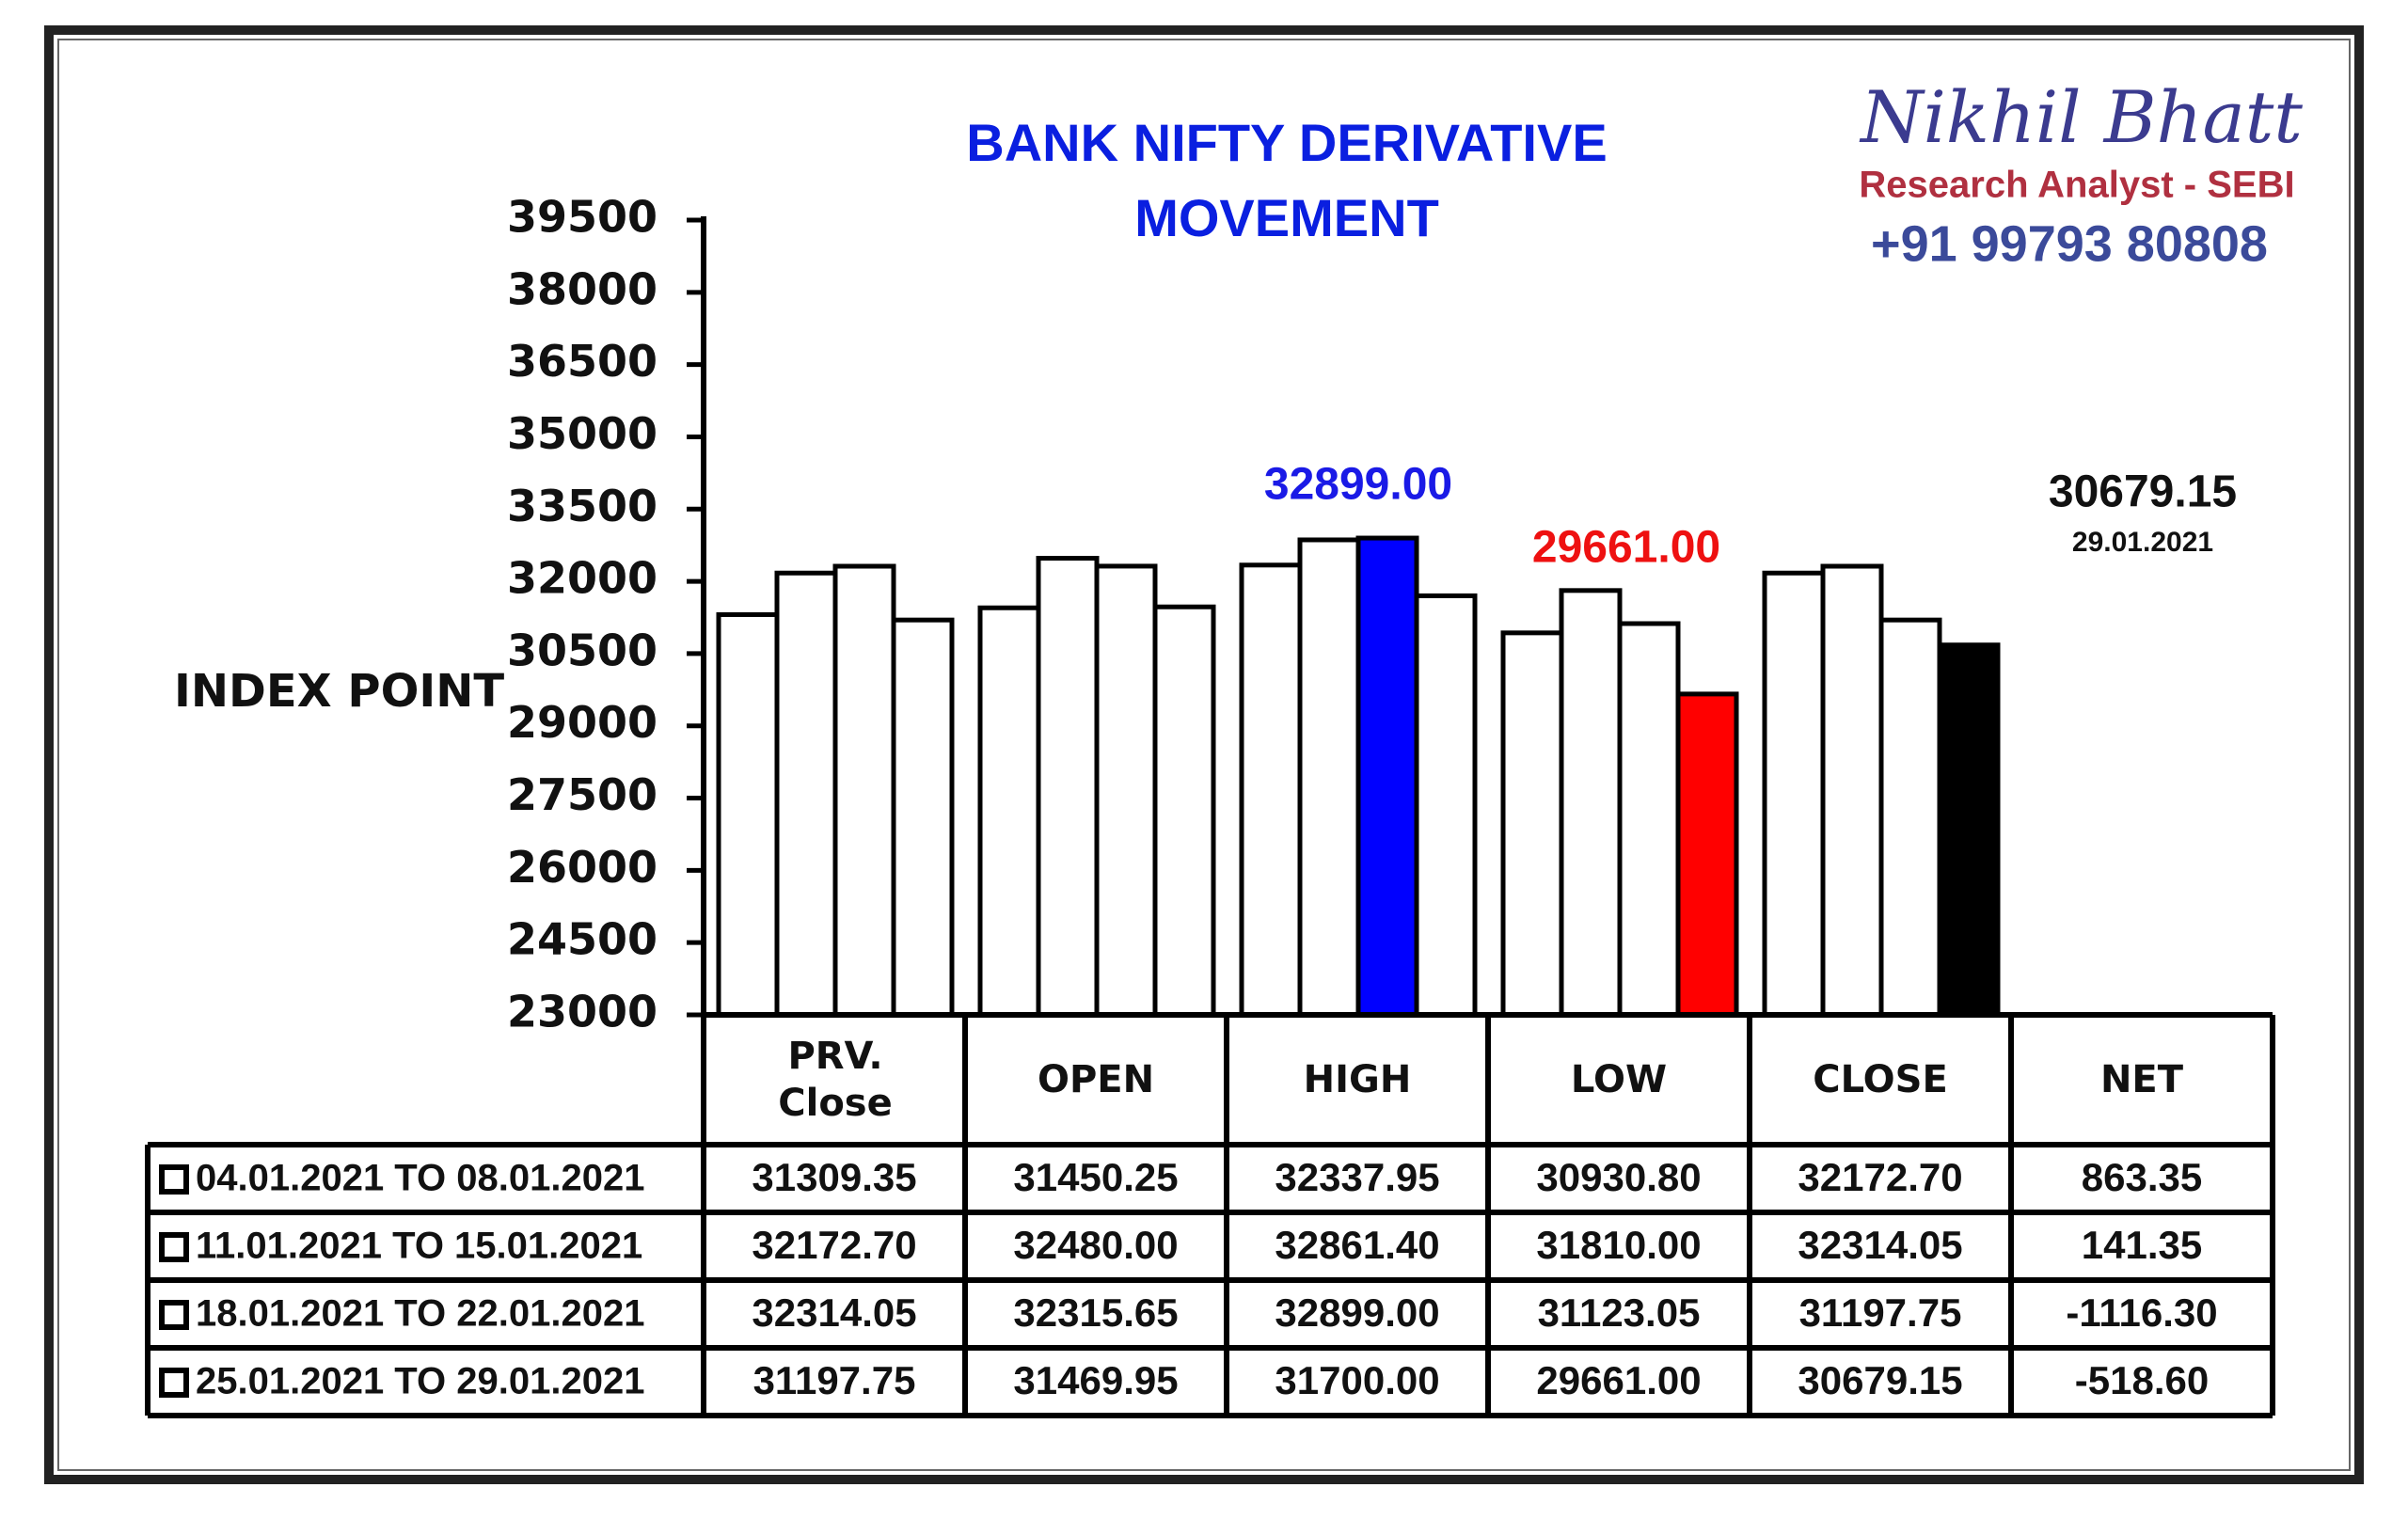 The height and width of the screenshot is (1535, 2408). Describe the element at coordinates (1619, 1245) in the screenshot. I see `table-cell: 31810.00` at that location.